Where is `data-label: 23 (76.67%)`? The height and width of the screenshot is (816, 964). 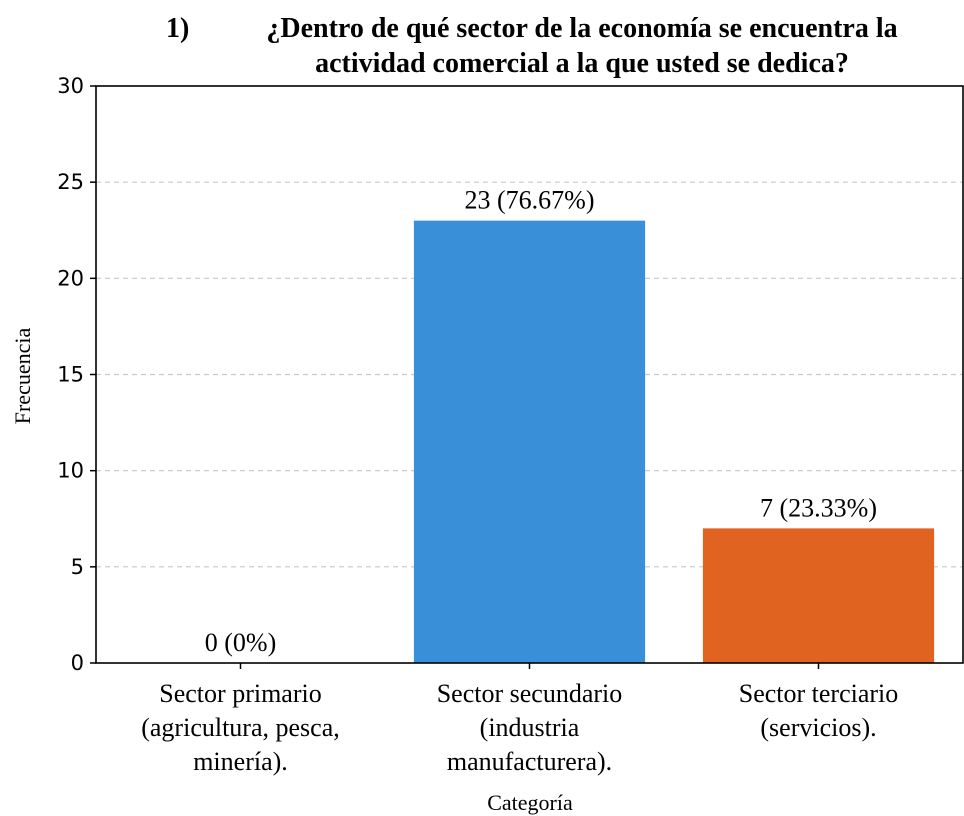
data-label: 23 (76.67%) is located at coordinates (530, 200).